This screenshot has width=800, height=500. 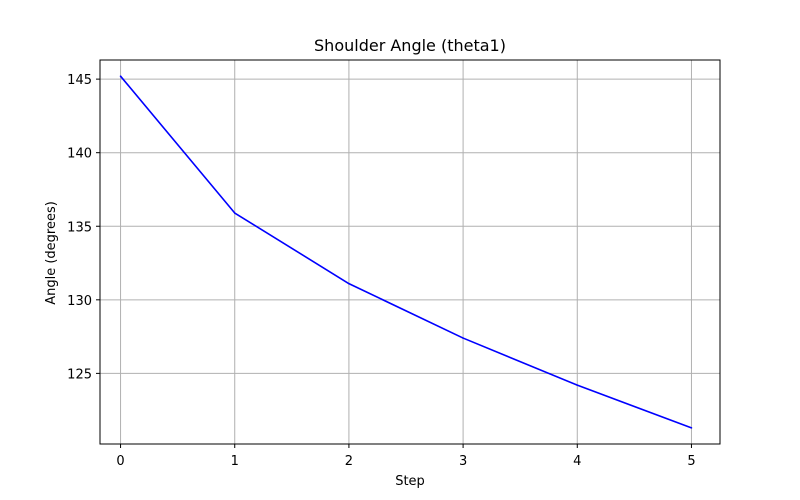 I want to click on y-axis-ticks: 125 130 135 140 145, so click(x=83, y=227).